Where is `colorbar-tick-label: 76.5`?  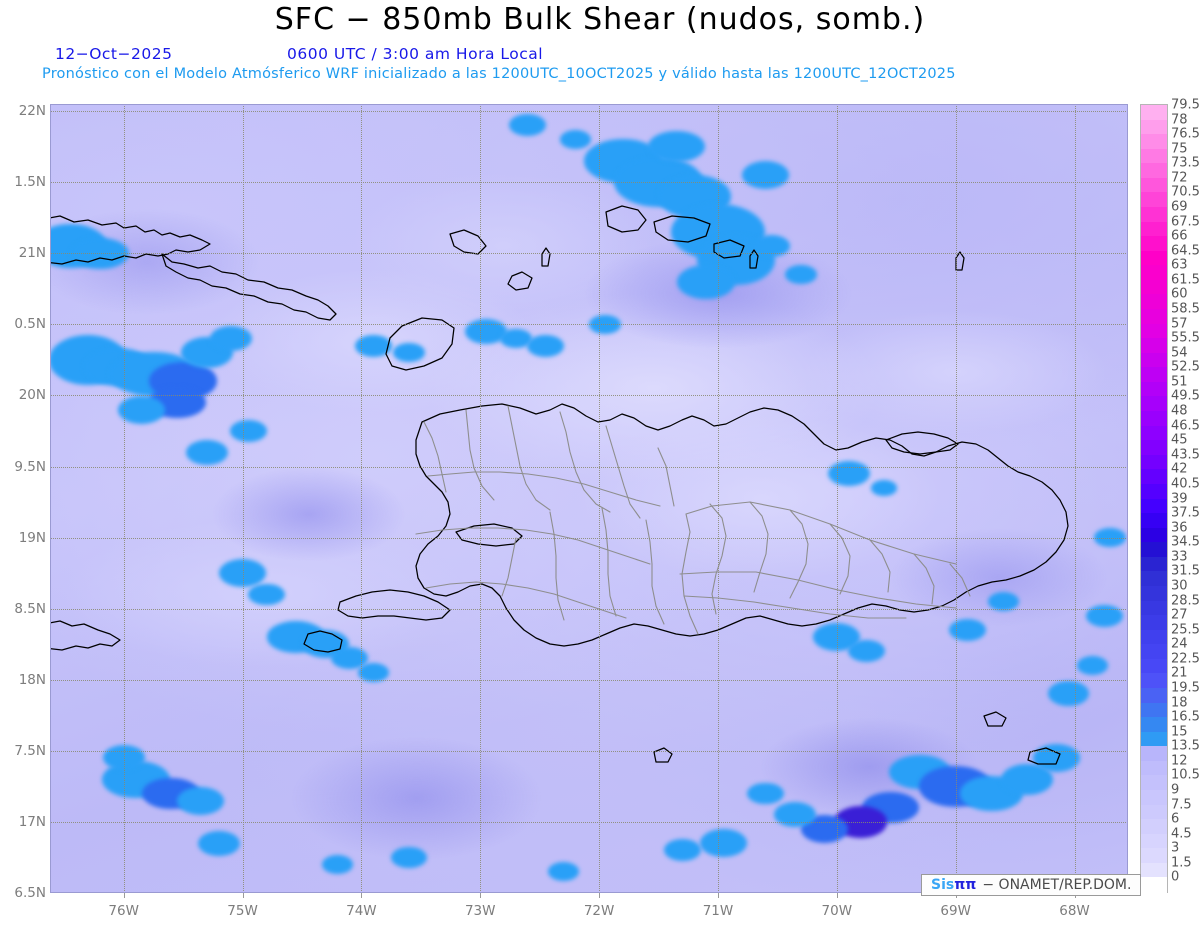
colorbar-tick-label: 76.5 is located at coordinates (1185, 134).